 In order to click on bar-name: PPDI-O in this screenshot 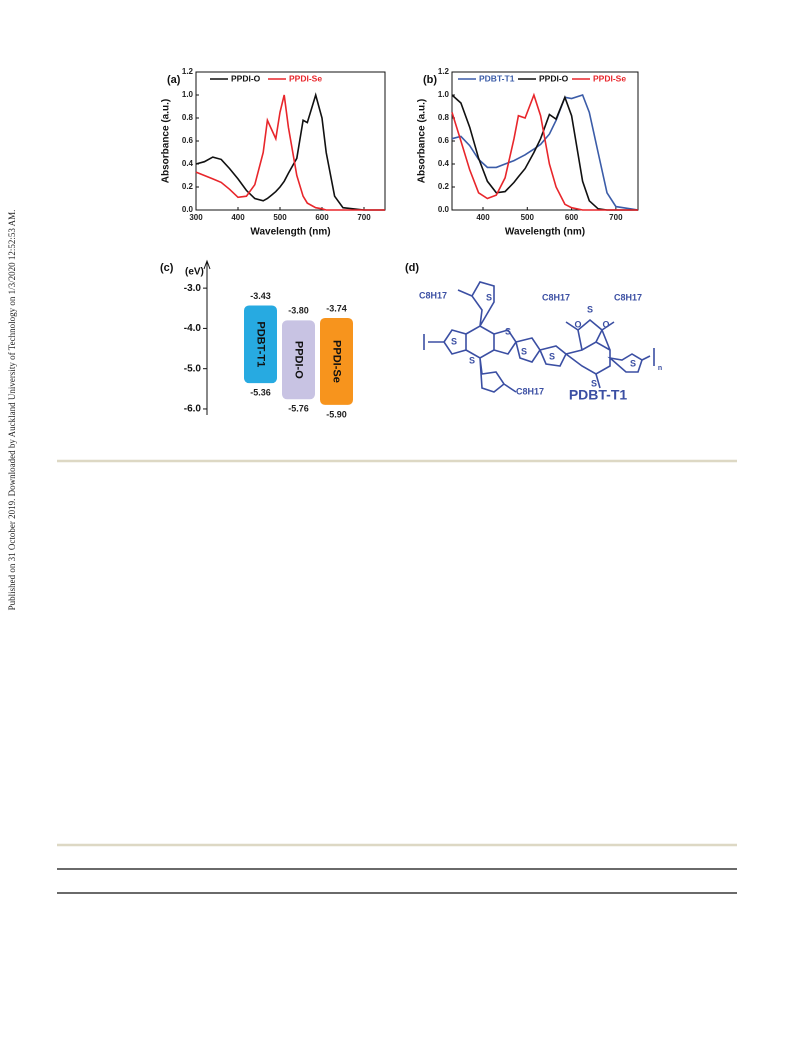, I will do `click(299, 360)`.